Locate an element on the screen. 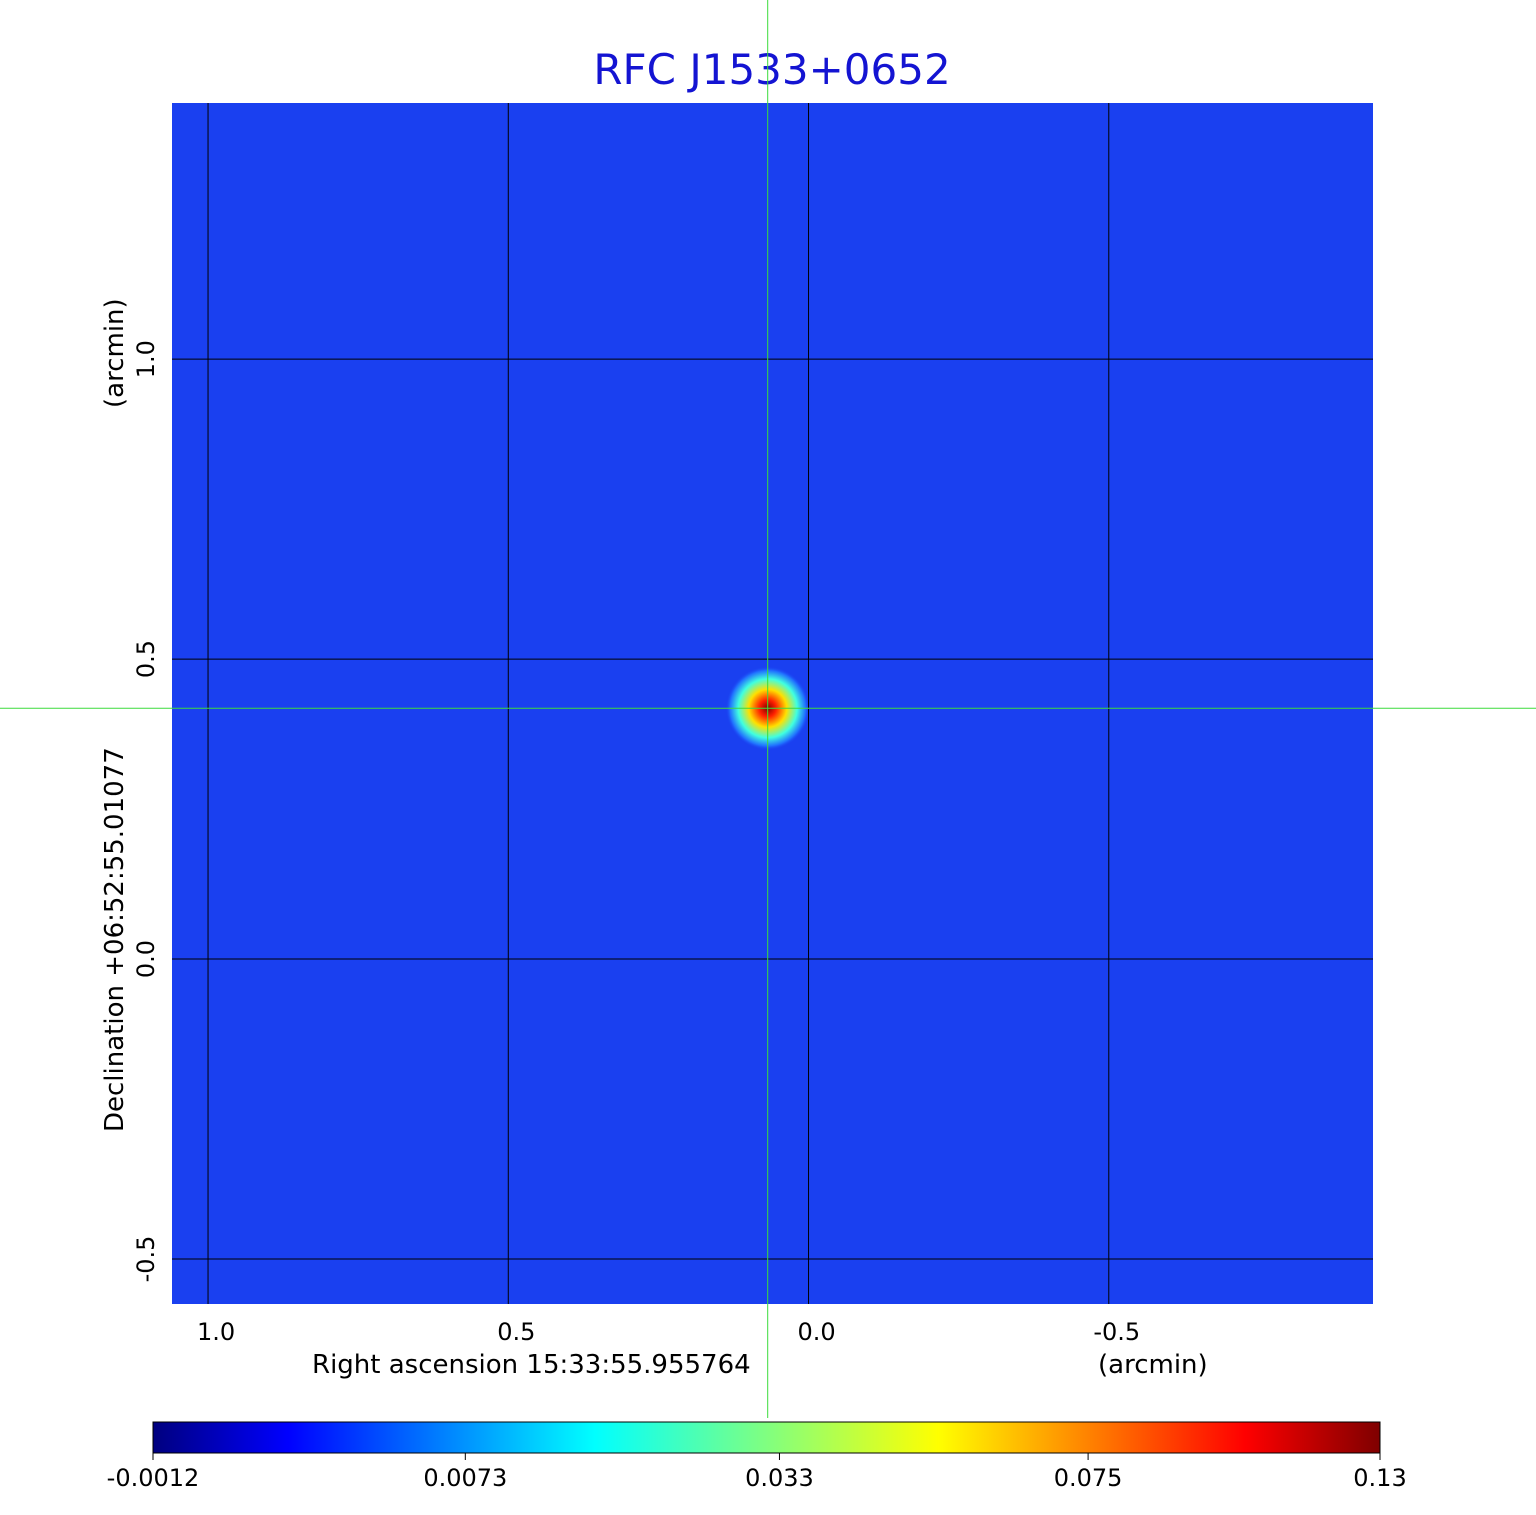  colorbar-tick-label: 0.033 is located at coordinates (779, 1478).